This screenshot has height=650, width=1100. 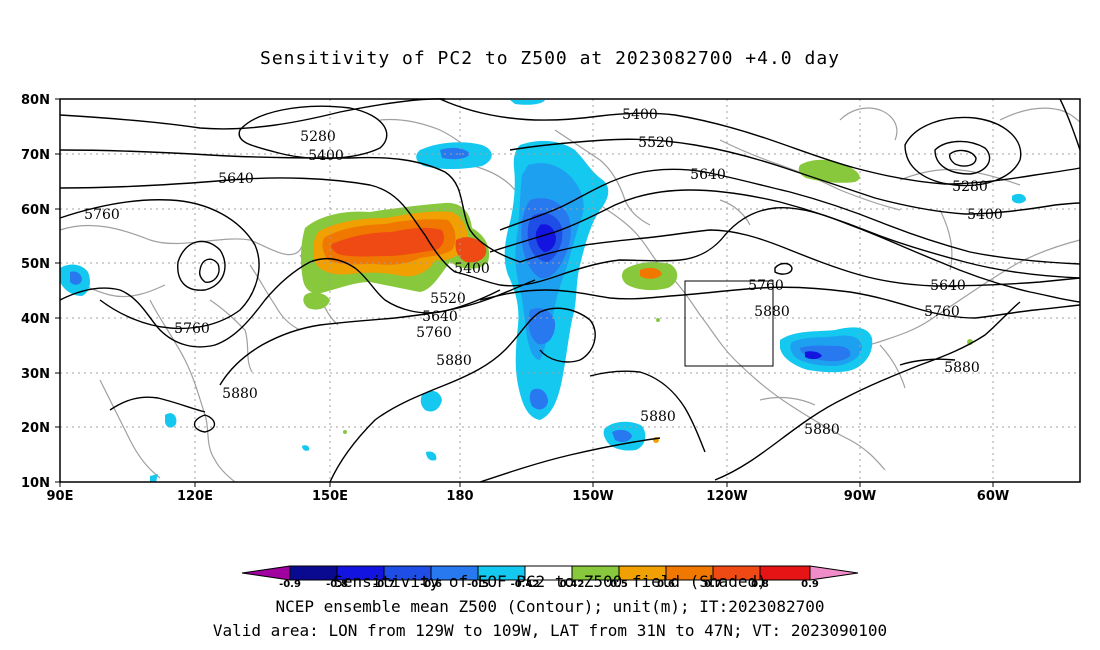 I want to click on colorbar-tick-label: 0.42, so click(x=572, y=584).